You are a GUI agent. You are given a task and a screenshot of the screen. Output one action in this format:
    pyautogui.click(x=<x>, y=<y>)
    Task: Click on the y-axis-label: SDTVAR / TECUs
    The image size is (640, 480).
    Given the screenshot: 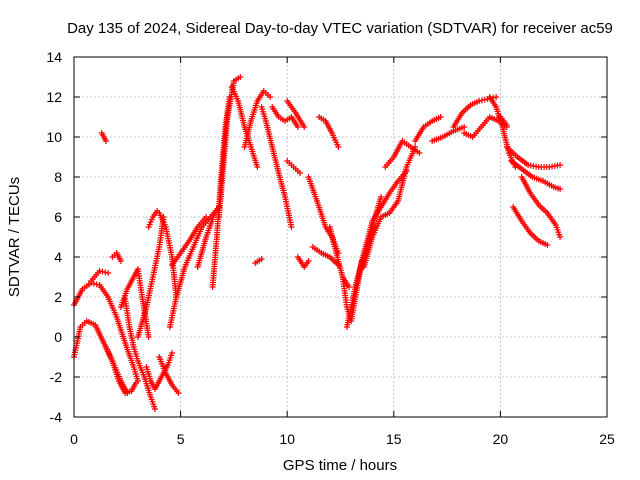 What is the action you would take?
    pyautogui.click(x=14, y=237)
    